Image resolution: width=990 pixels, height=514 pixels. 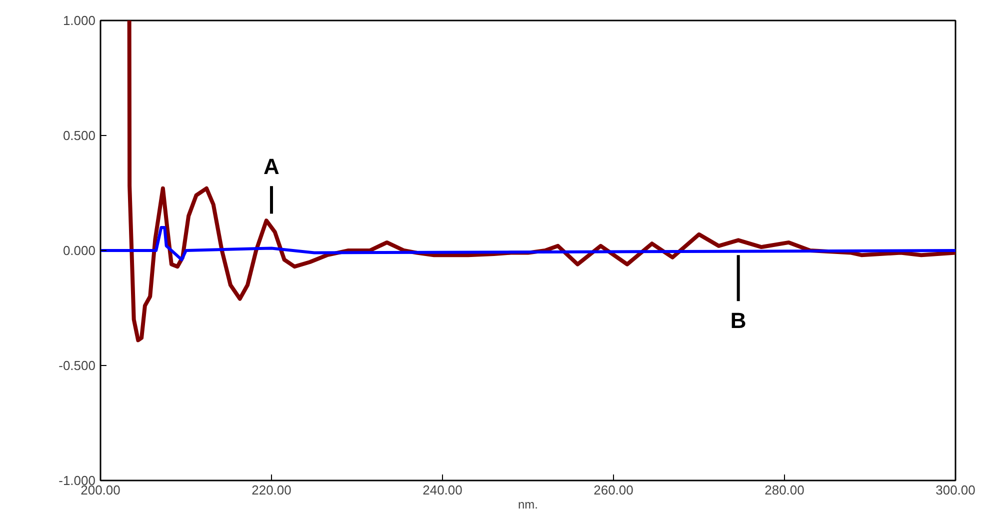 What do you see at coordinates (79, 250) in the screenshot?
I see `y-tick-label: 0.000` at bounding box center [79, 250].